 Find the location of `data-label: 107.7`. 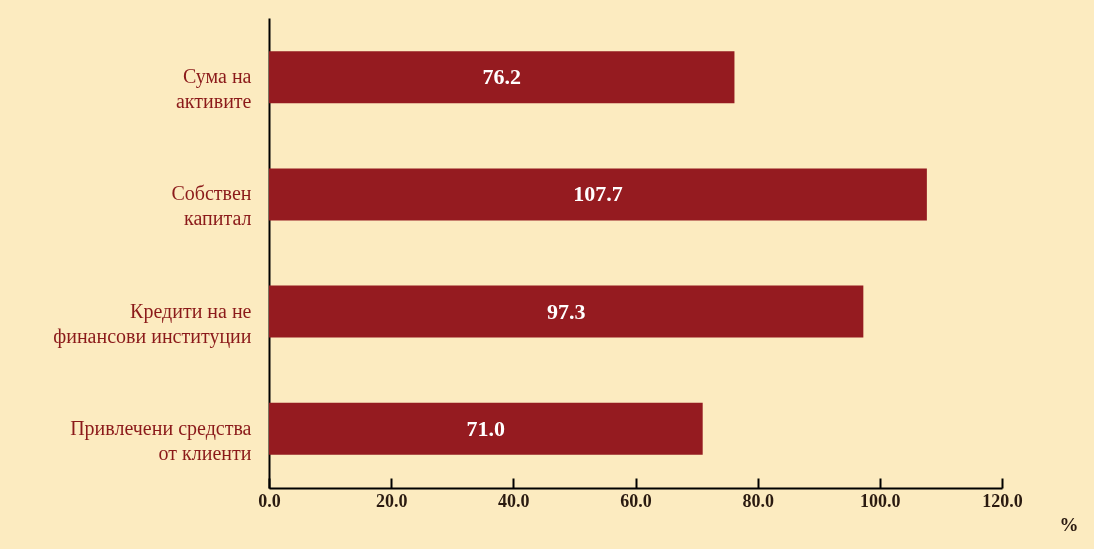

data-label: 107.7 is located at coordinates (598, 194).